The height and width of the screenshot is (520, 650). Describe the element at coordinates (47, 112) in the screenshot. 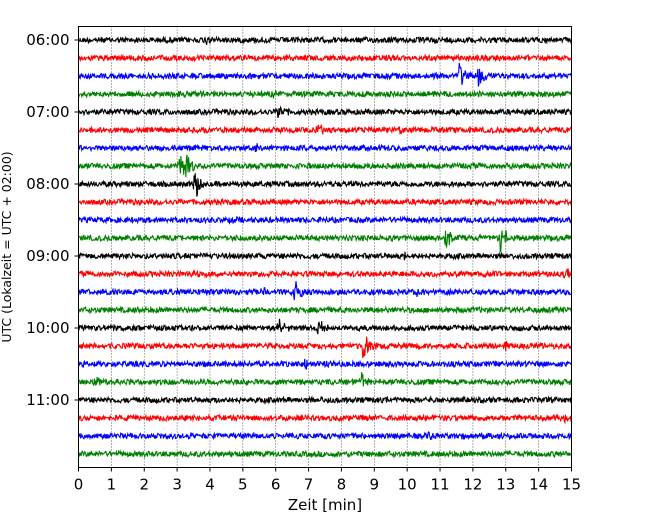

I see `y-tick-label: 07:00` at that location.